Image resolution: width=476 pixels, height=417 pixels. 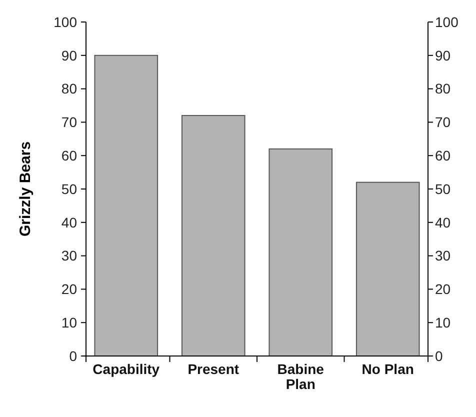 I want to click on x-tick-label: No Plan, so click(x=388, y=369).